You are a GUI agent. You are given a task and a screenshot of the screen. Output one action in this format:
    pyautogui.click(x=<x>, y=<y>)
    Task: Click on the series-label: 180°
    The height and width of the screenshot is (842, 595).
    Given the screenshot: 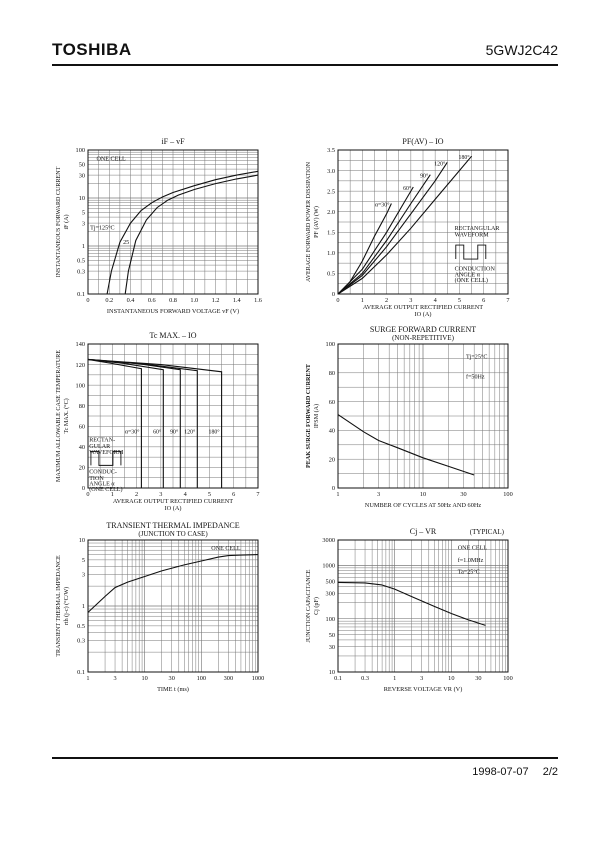 What is the action you would take?
    pyautogui.click(x=215, y=431)
    